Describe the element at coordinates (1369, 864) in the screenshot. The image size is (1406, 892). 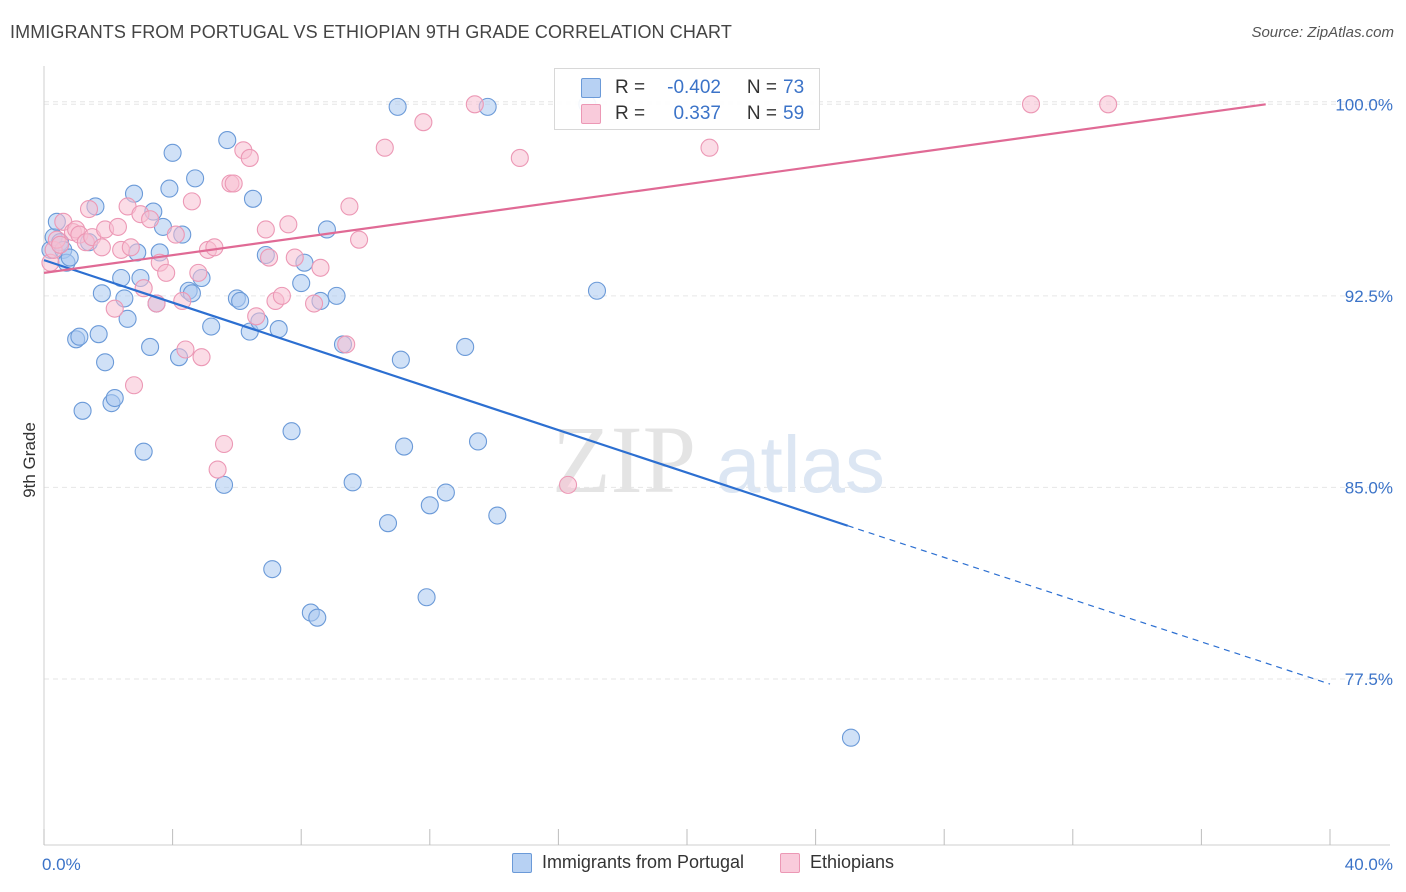
I see `x-tick-label: 40.0%` at that location.